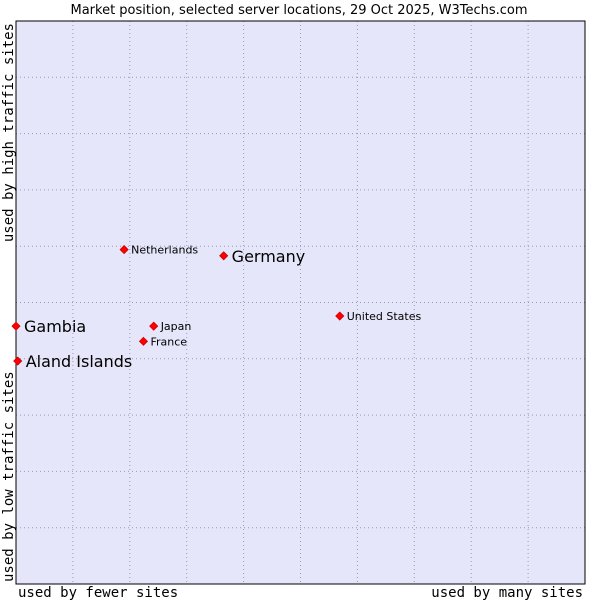 The height and width of the screenshot is (600, 600). Describe the element at coordinates (18, 361) in the screenshot. I see `marker-aland-islands` at that location.